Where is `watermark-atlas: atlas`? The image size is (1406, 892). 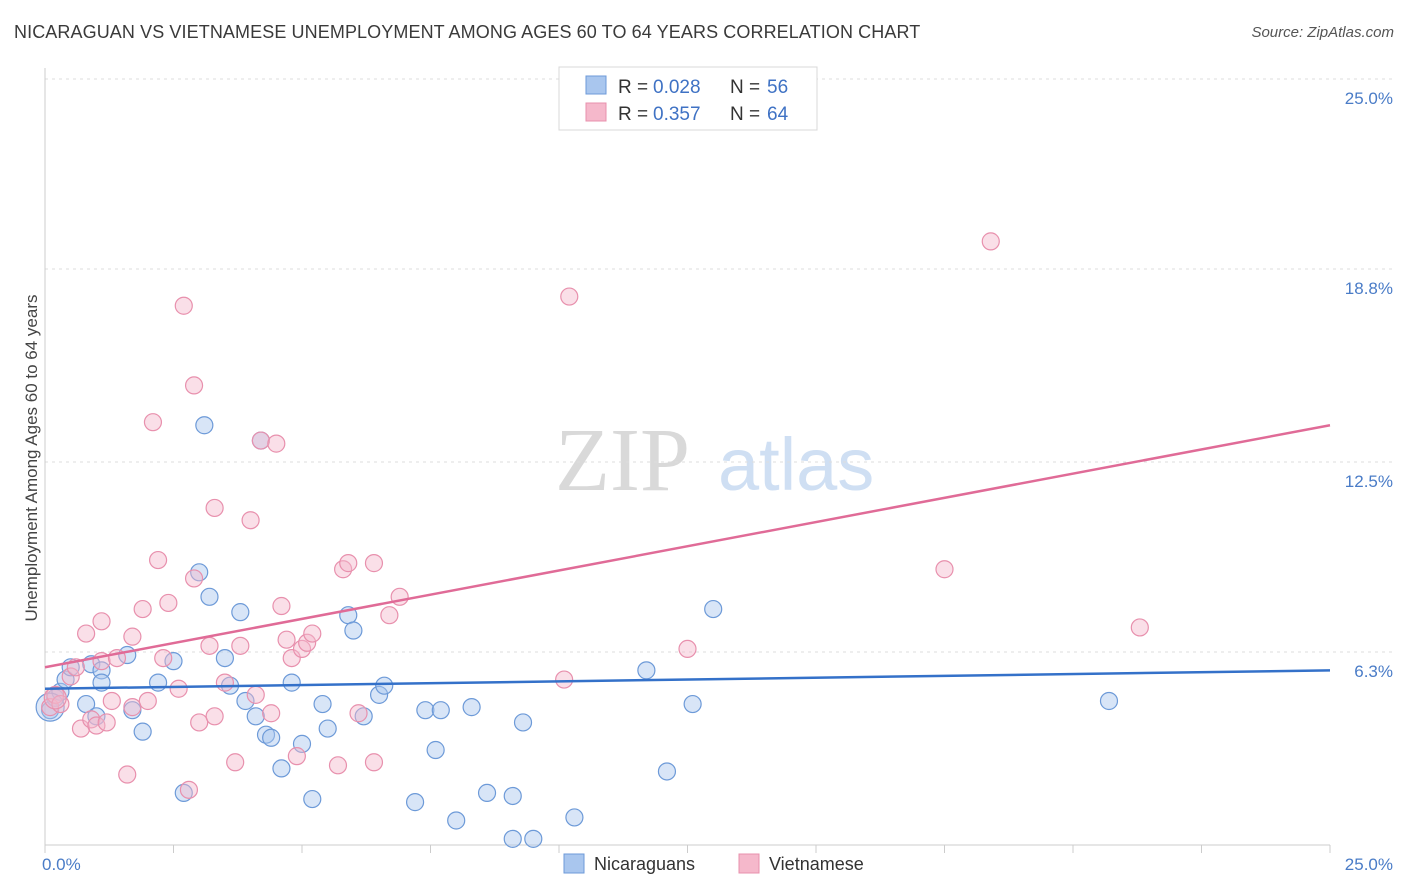
watermark-atlas: atlas is located at coordinates (796, 464).